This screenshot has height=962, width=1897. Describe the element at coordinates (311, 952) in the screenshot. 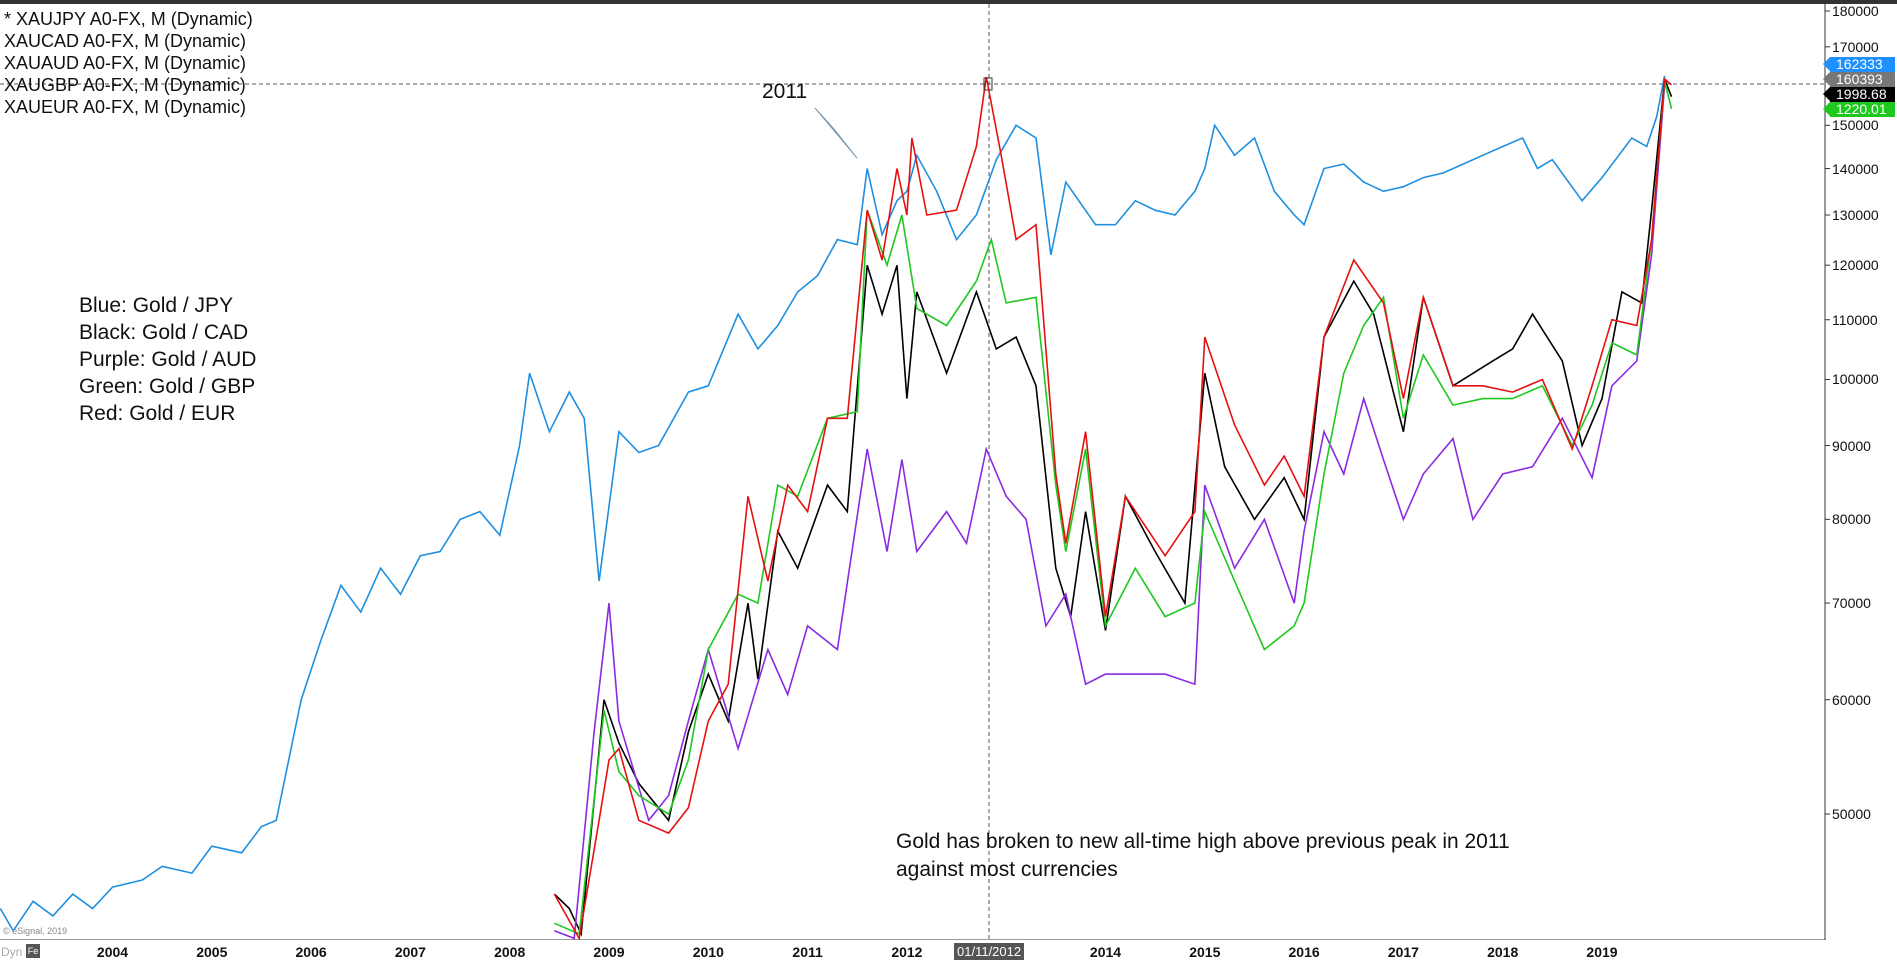

I see `x-tick-label: 2006` at that location.